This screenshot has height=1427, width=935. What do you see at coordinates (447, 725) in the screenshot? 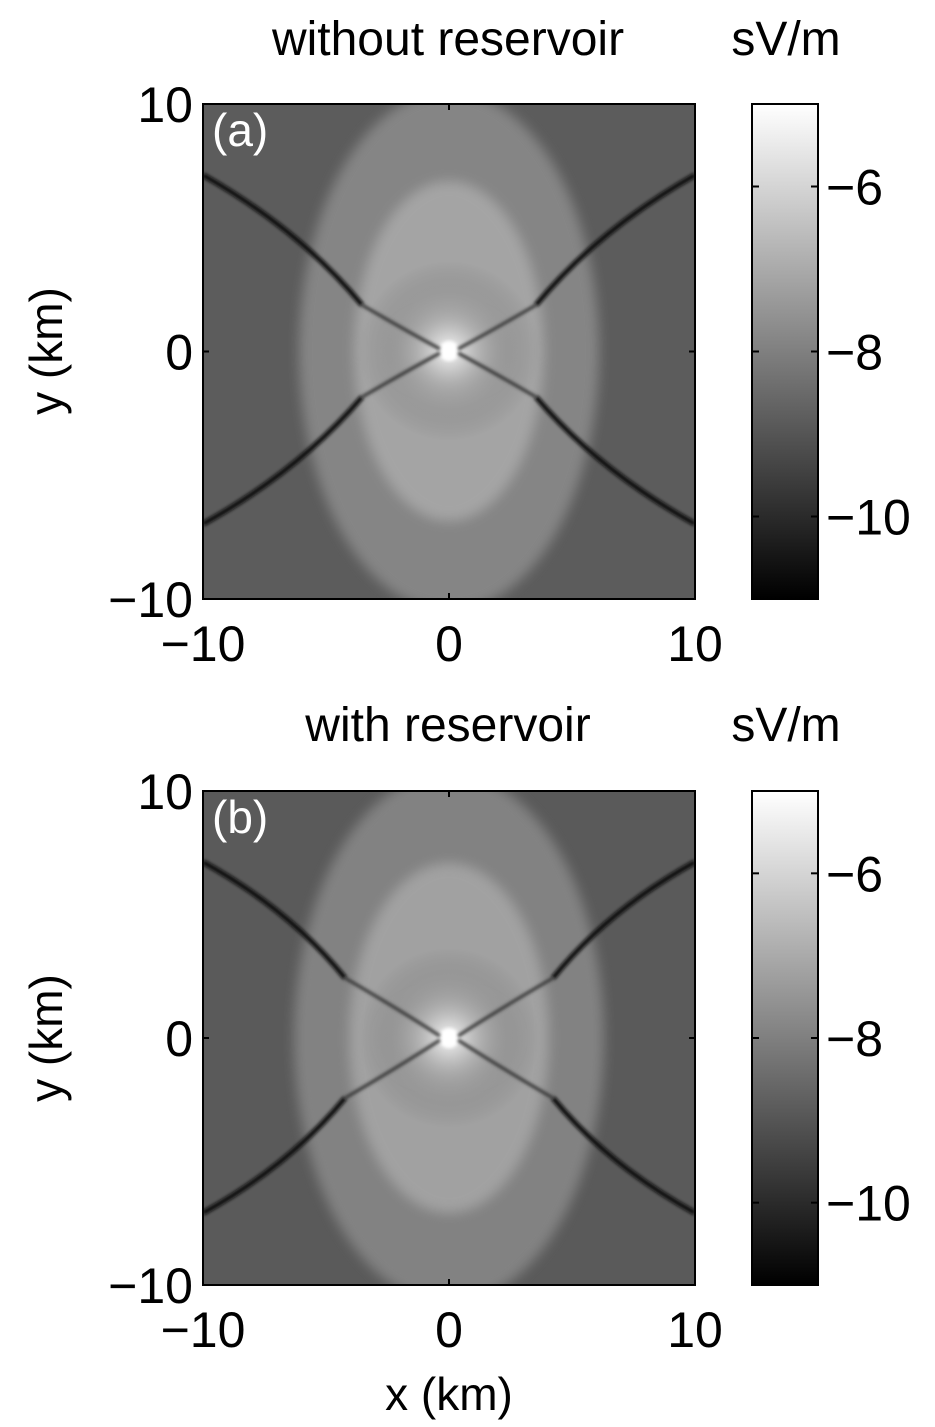
I see `panel-b-title: with reservoir` at bounding box center [447, 725].